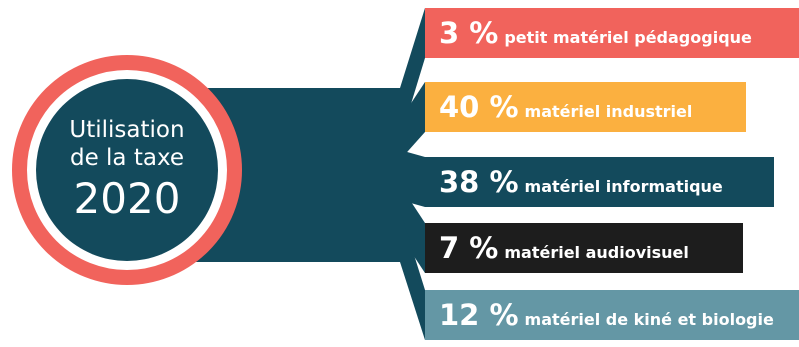 The width and height of the screenshot is (799, 347). I want to click on bar-petit-materiel: 3 % petit matériel pédagogique, so click(612, 33).